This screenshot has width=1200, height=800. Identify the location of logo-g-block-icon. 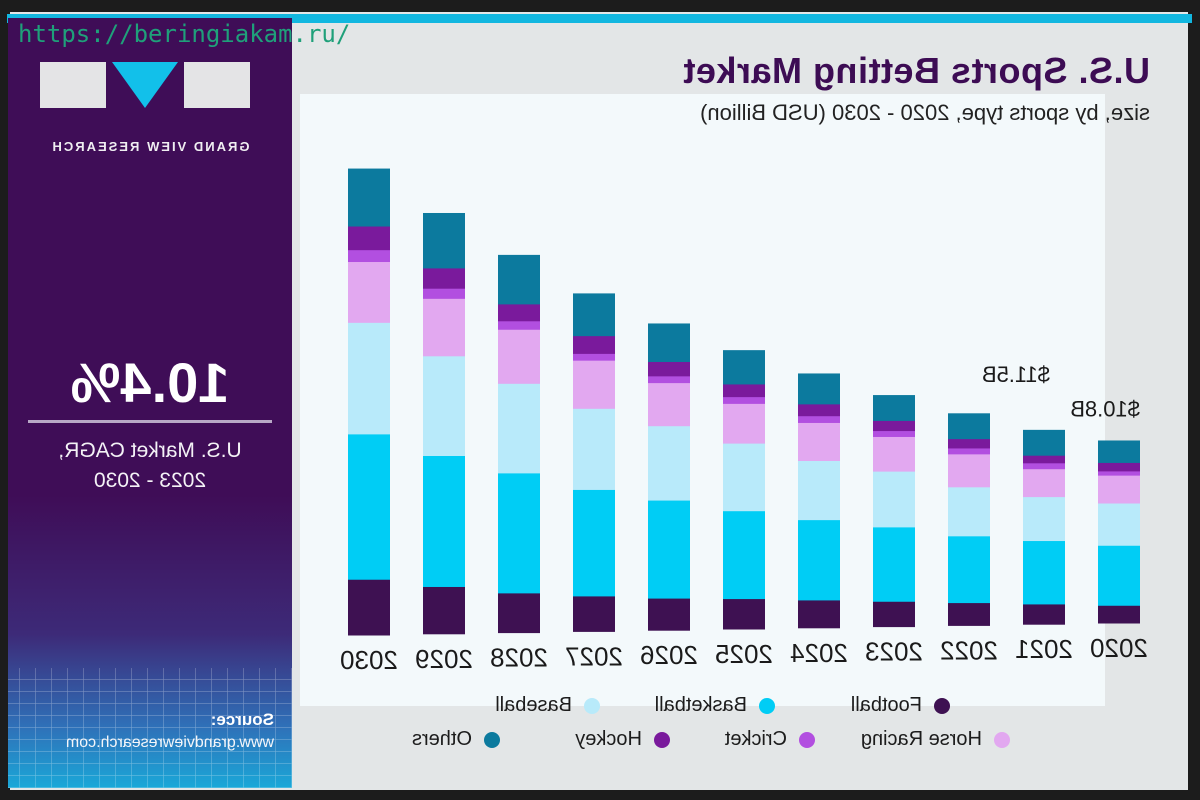
(217, 85).